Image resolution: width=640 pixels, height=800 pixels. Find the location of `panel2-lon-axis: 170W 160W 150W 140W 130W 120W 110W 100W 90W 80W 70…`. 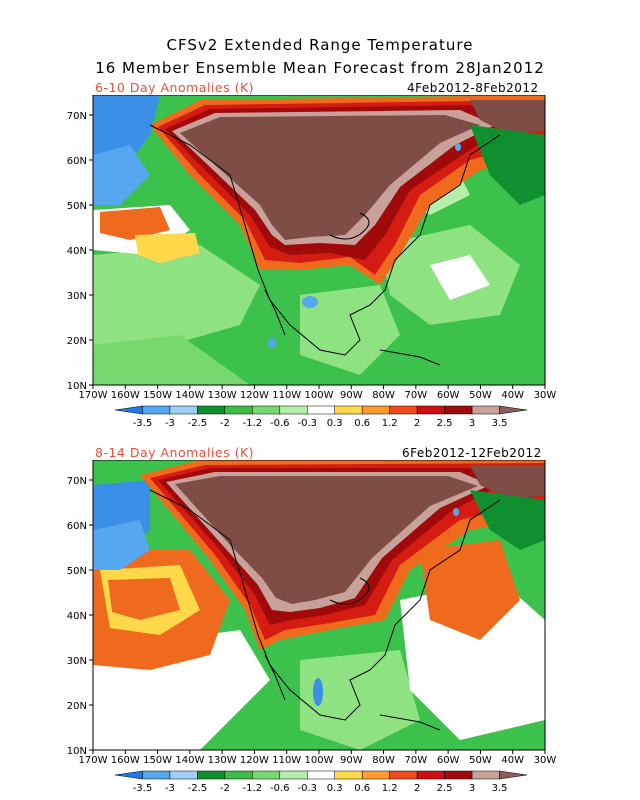

panel2-lon-axis: 170W 160W 150W 140W 130W 120W 110W 100W 90W 80W 70… is located at coordinates (317, 758).